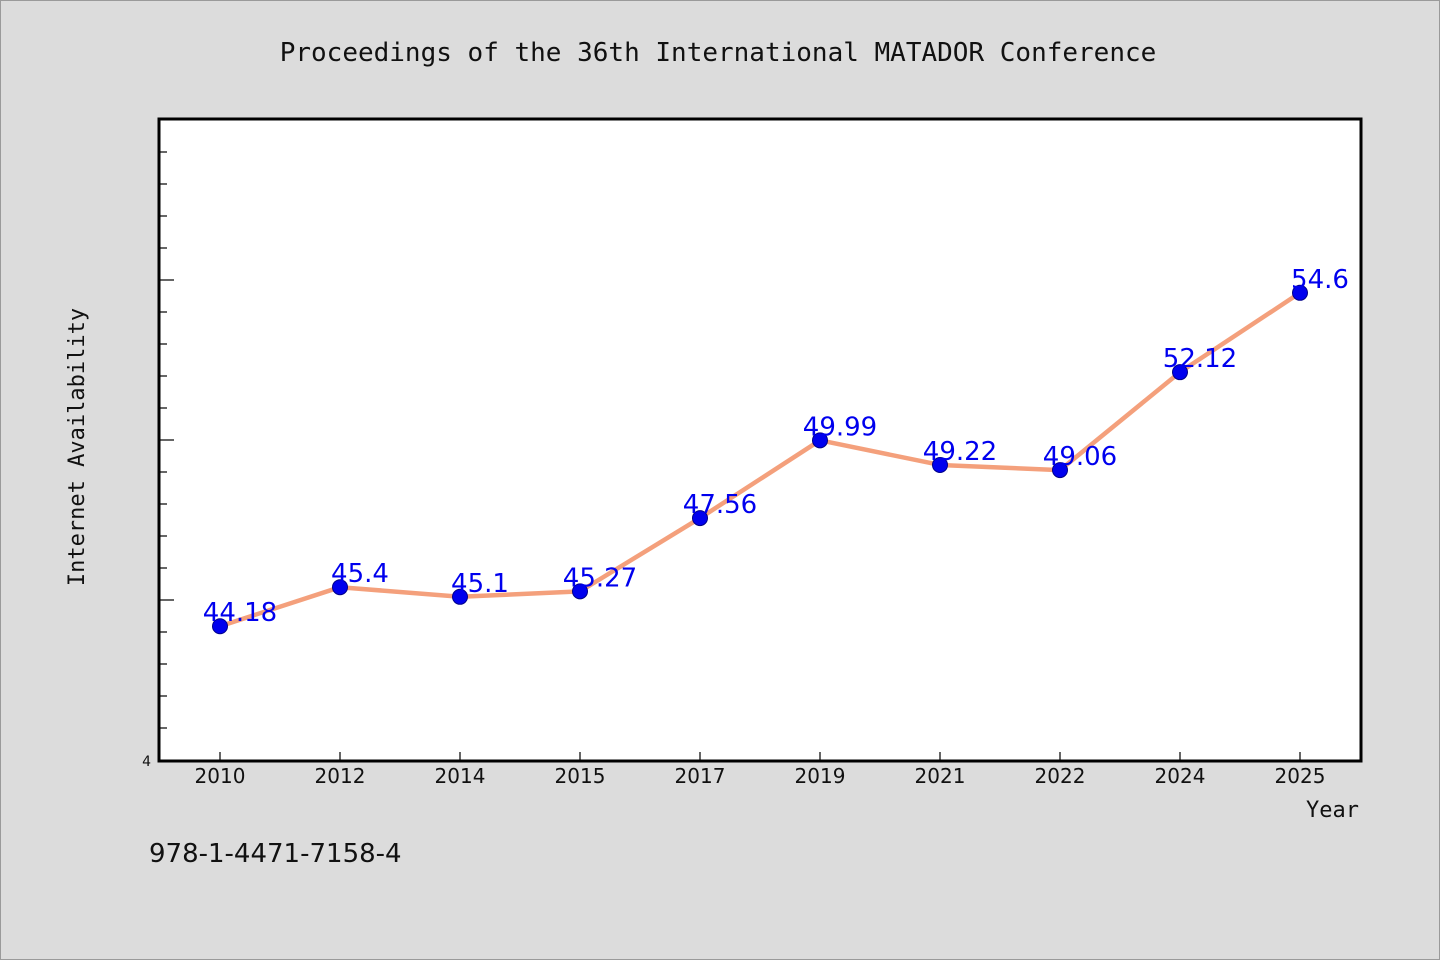 This screenshot has width=1440, height=960. I want to click on x-tick-label: 2019, so click(820, 776).